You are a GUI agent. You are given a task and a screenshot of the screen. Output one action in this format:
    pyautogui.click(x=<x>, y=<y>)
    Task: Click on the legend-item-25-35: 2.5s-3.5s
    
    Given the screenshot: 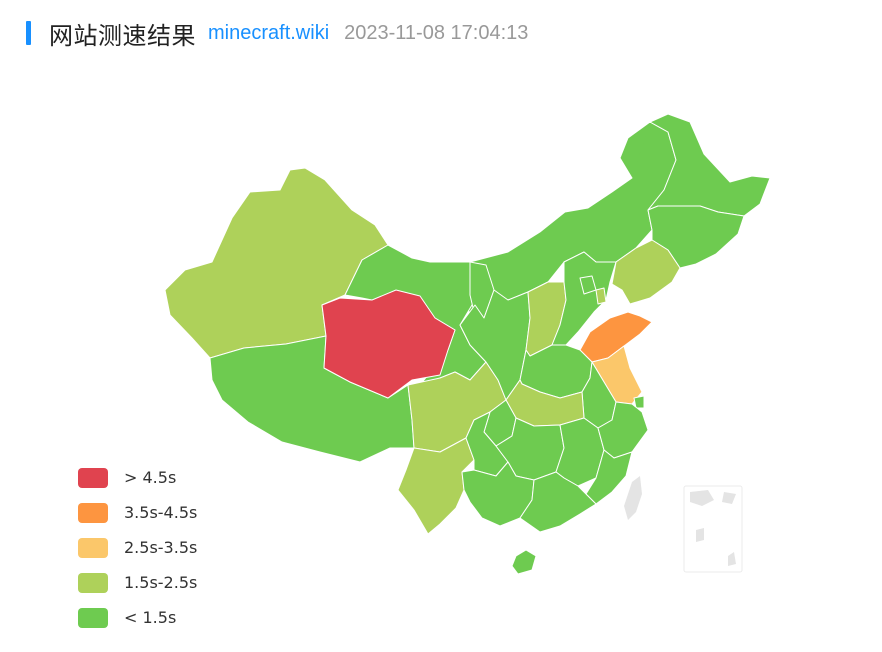 What is the action you would take?
    pyautogui.click(x=137, y=547)
    